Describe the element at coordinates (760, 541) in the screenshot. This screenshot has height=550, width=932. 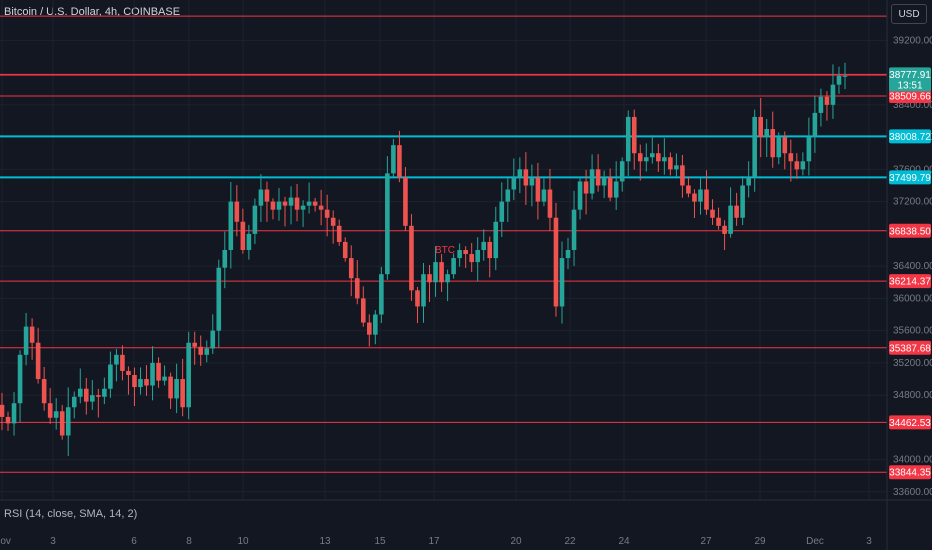
I see `x-tick-label: 29` at that location.